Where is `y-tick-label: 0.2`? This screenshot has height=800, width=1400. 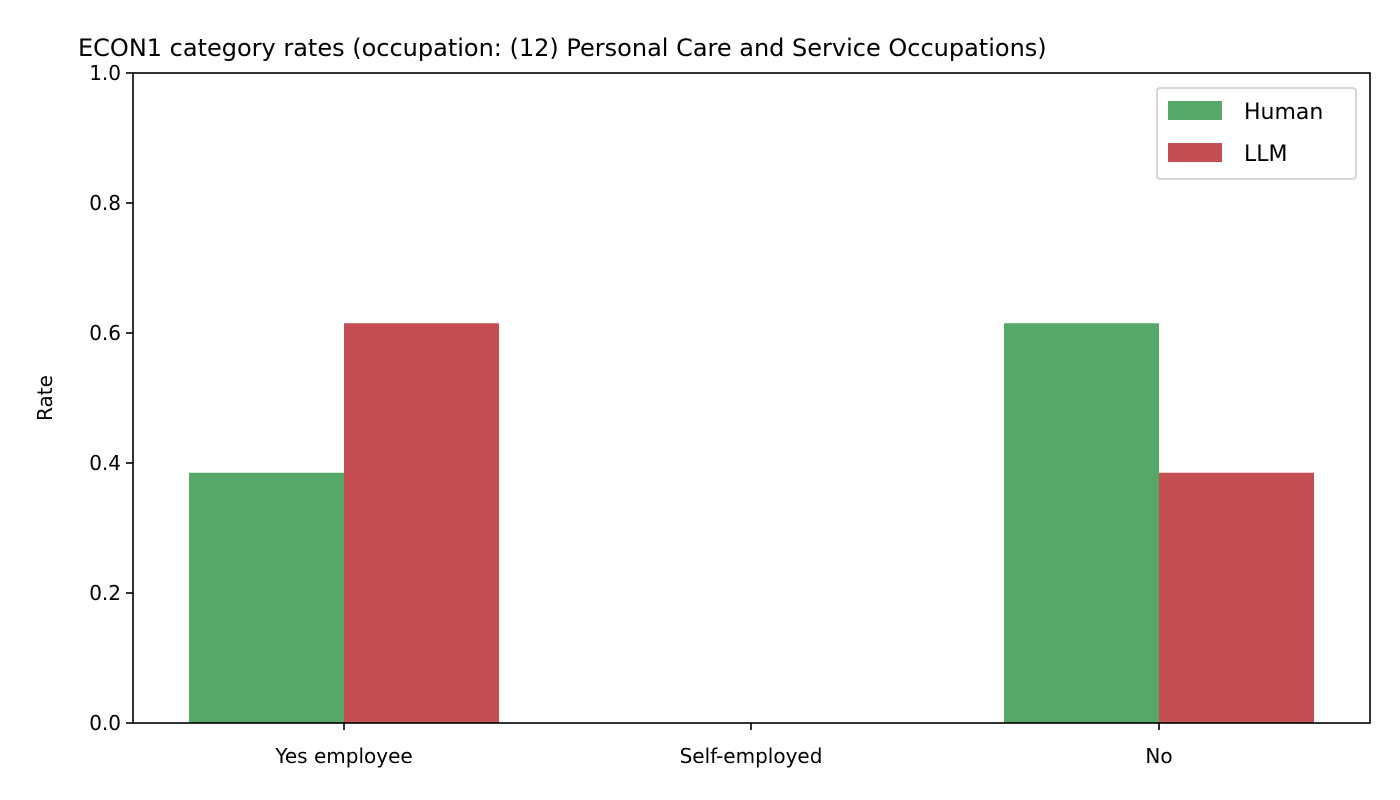 y-tick-label: 0.2 is located at coordinates (105, 593).